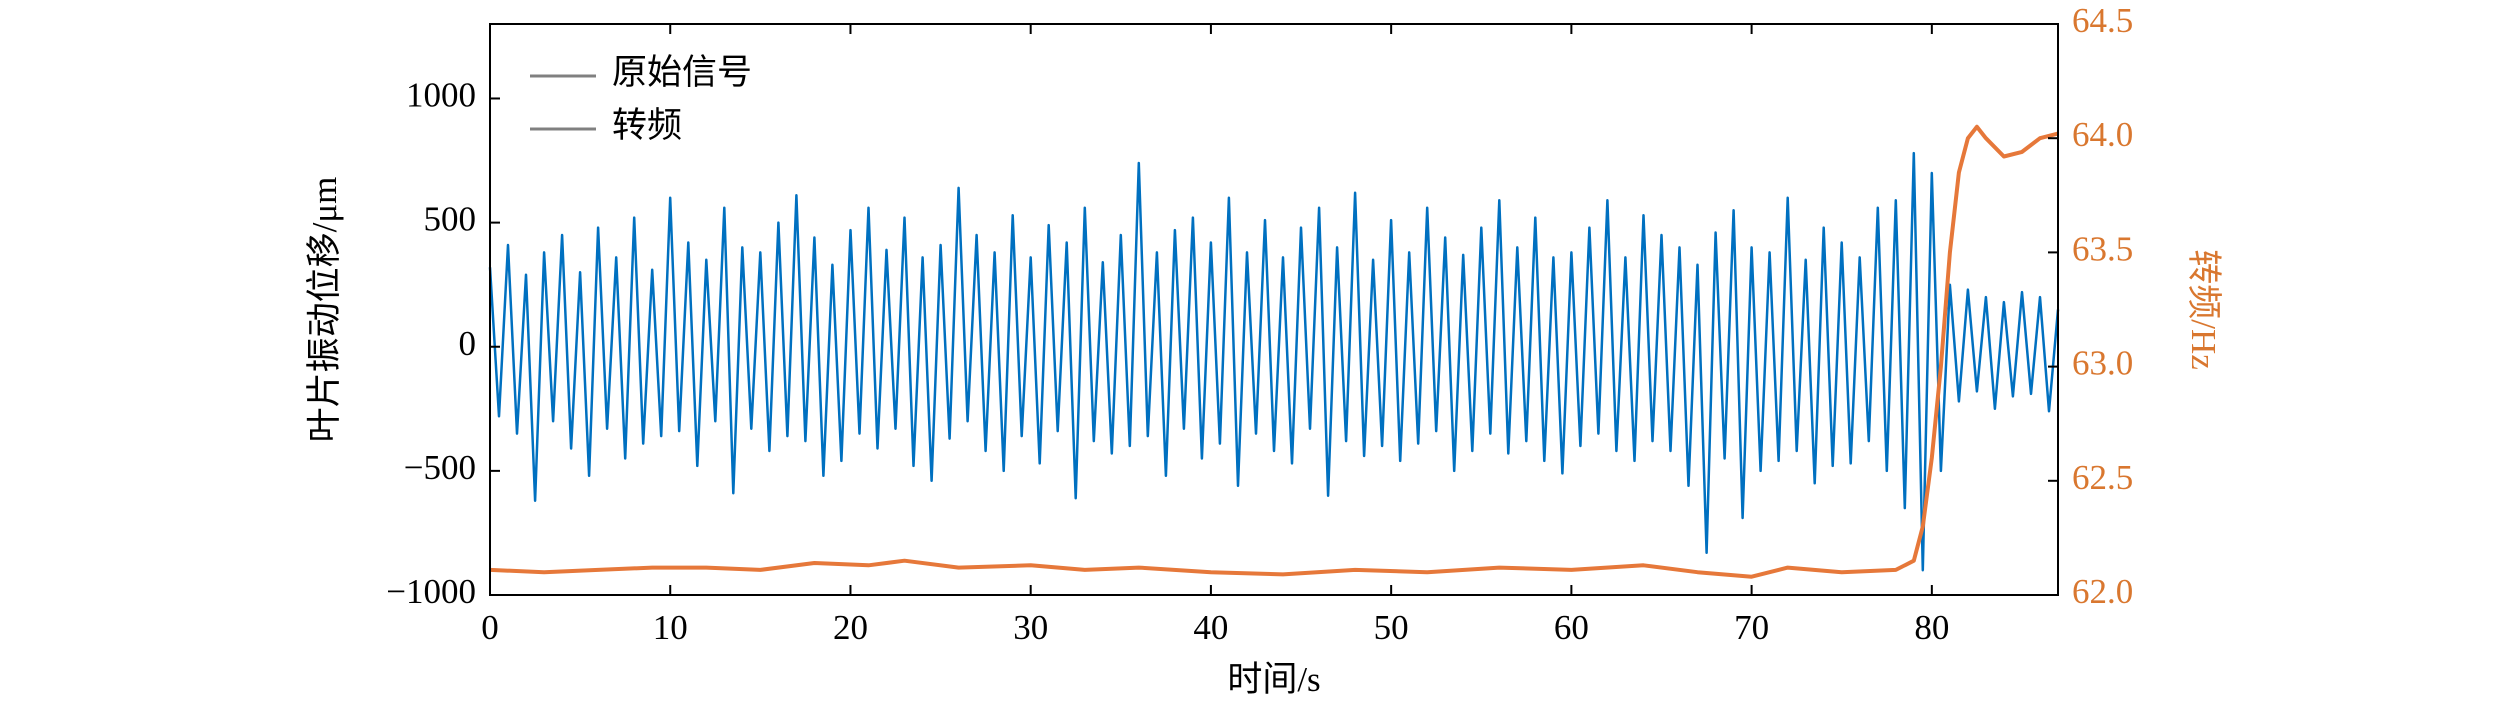 This screenshot has width=2519, height=711. Describe the element at coordinates (2203, 309) in the screenshot. I see `y2-axis-label: 转频/Hz` at that location.